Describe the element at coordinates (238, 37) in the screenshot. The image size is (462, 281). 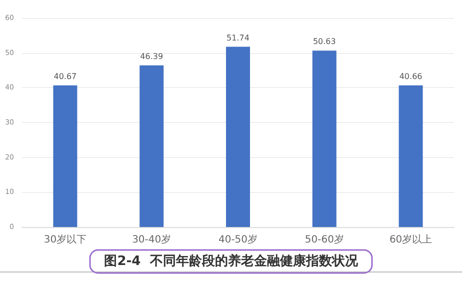
I see `data-label: 51.74` at that location.